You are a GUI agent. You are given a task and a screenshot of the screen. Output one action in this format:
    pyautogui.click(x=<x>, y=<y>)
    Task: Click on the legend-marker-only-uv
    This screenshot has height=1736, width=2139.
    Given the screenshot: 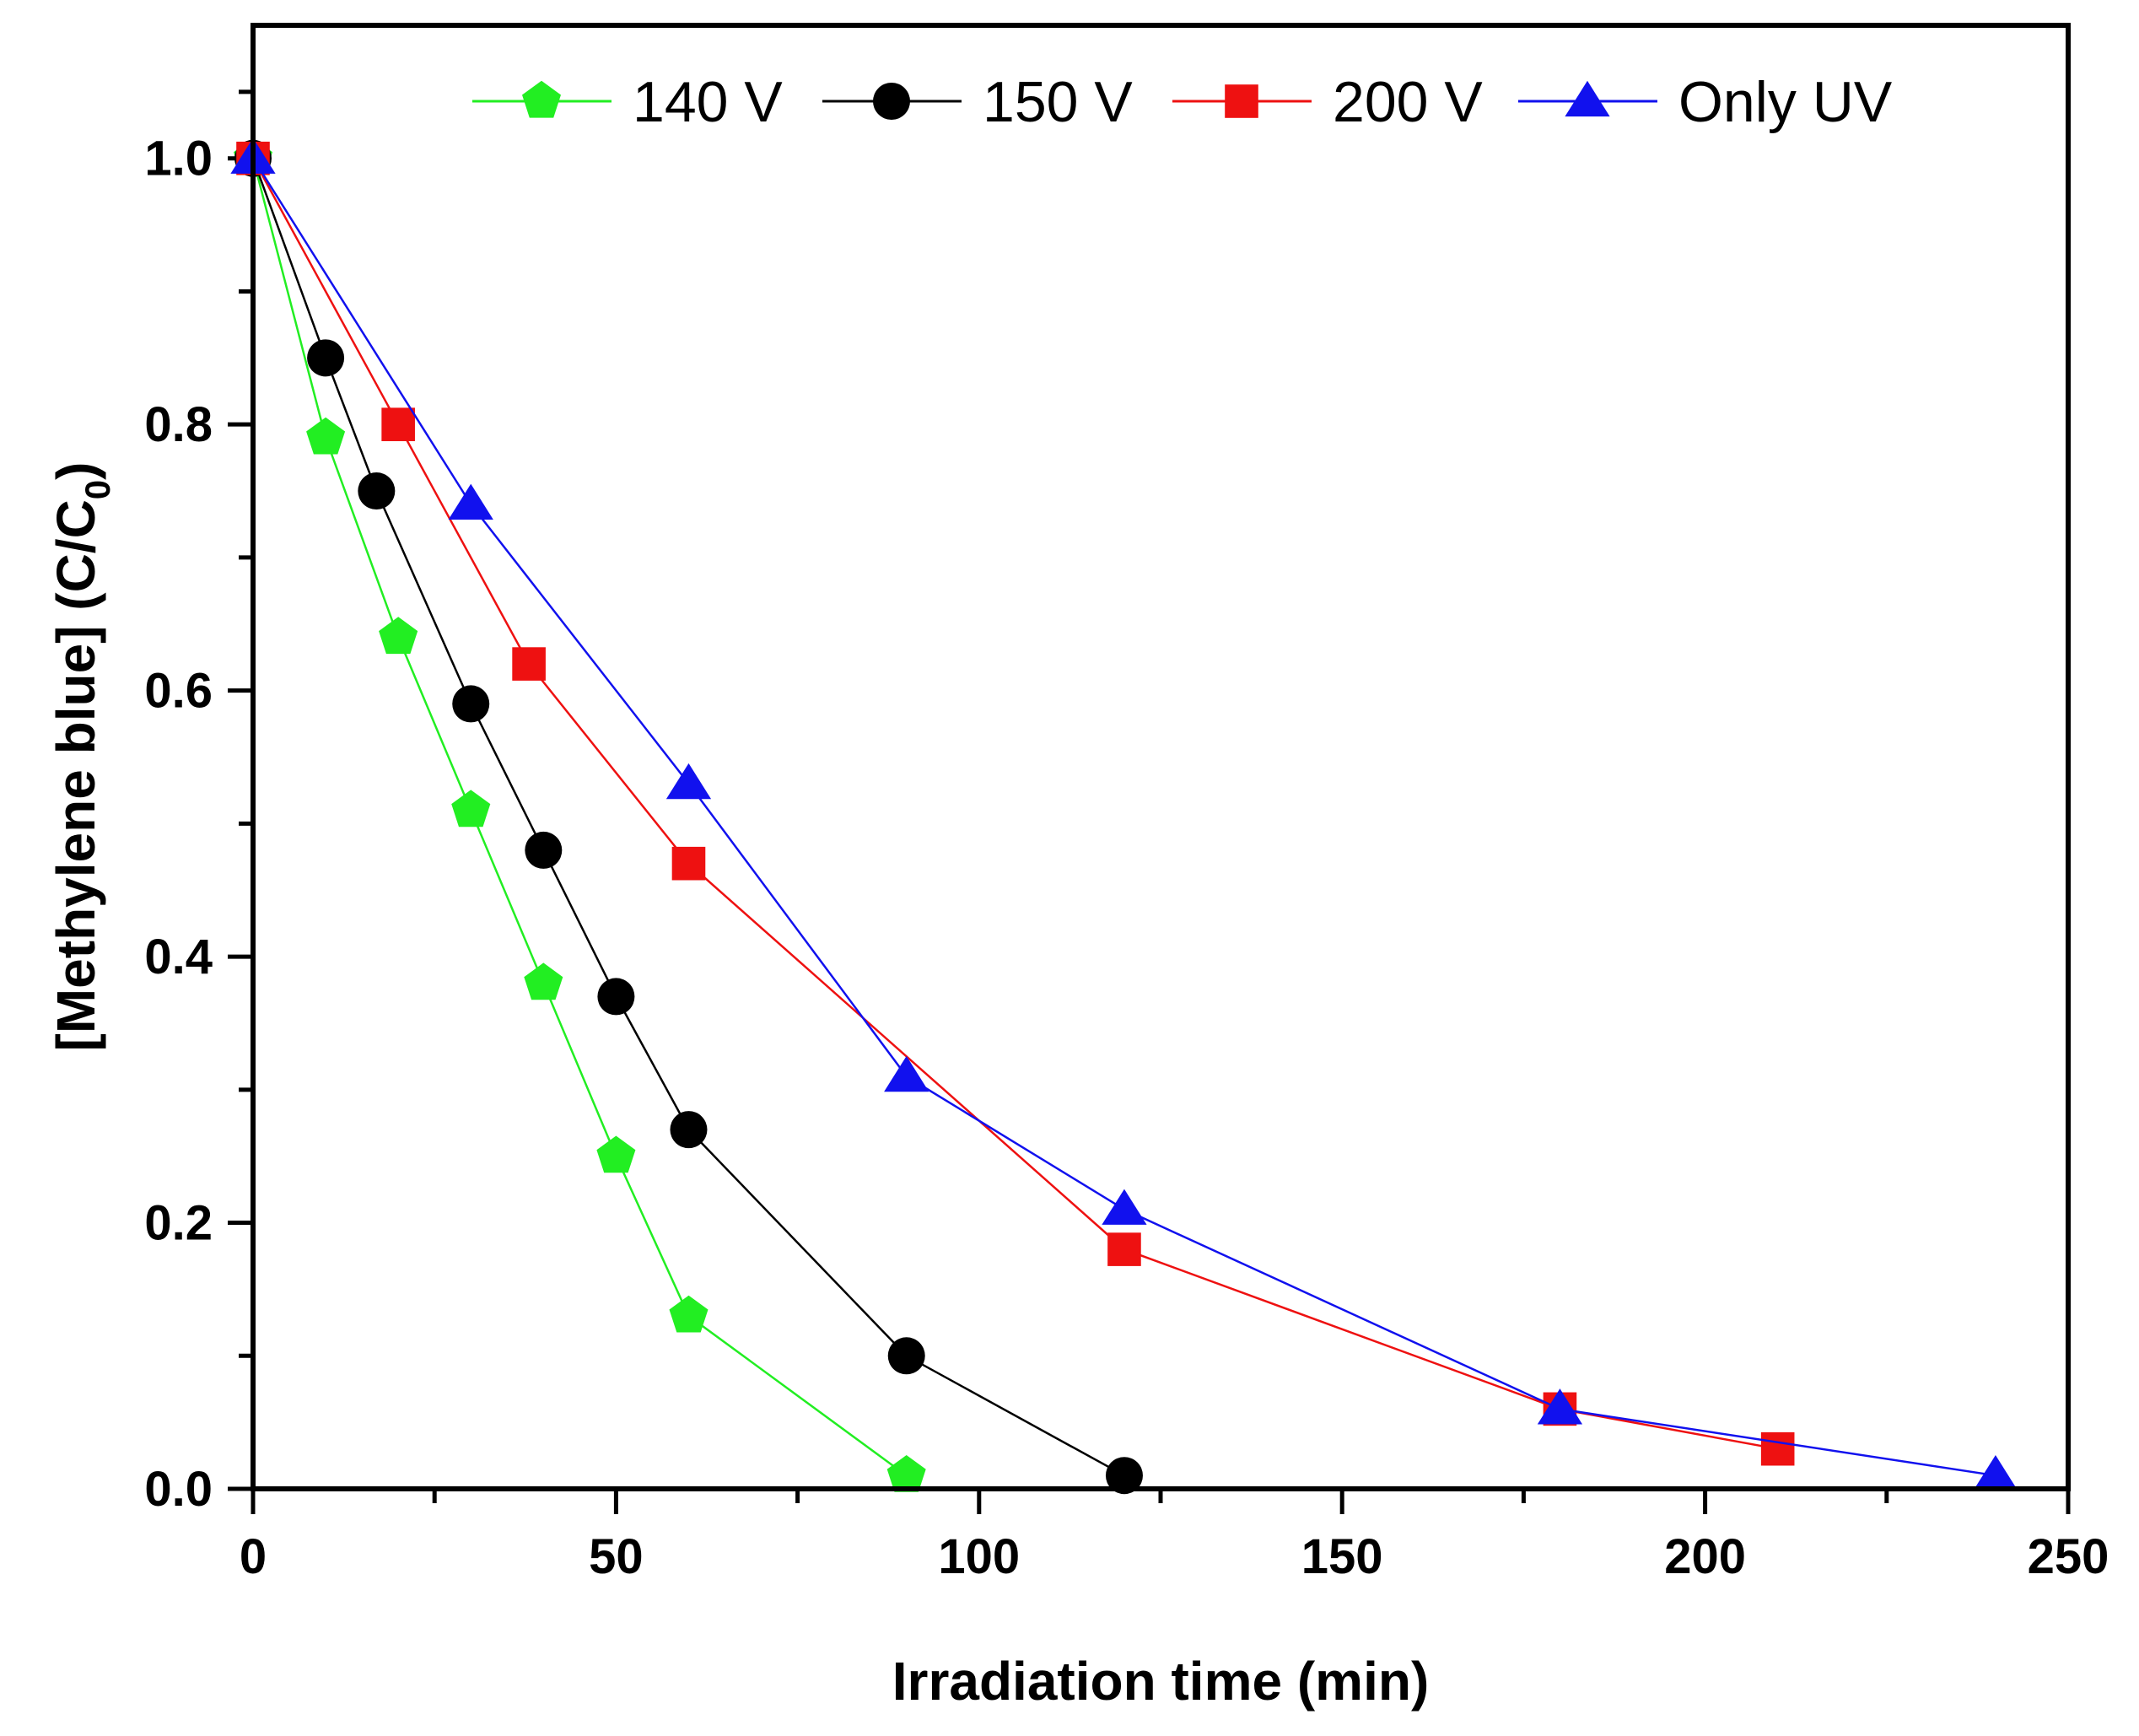 What is the action you would take?
    pyautogui.click(x=1587, y=99)
    